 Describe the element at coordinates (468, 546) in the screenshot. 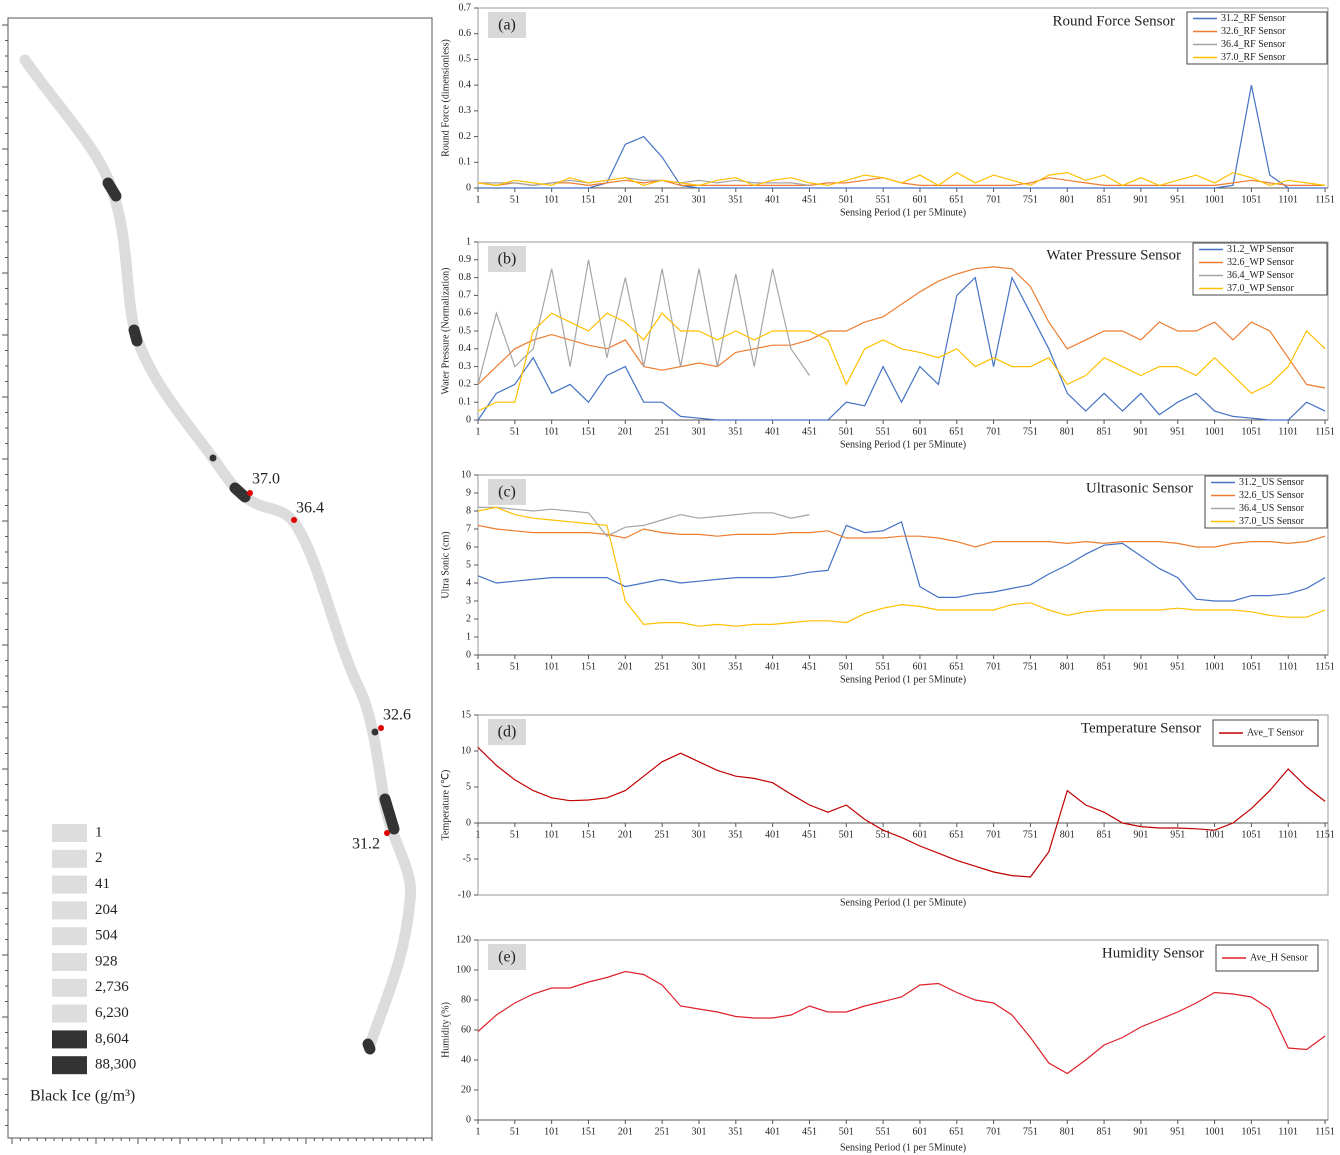

I see `y-tick-label: 6` at that location.